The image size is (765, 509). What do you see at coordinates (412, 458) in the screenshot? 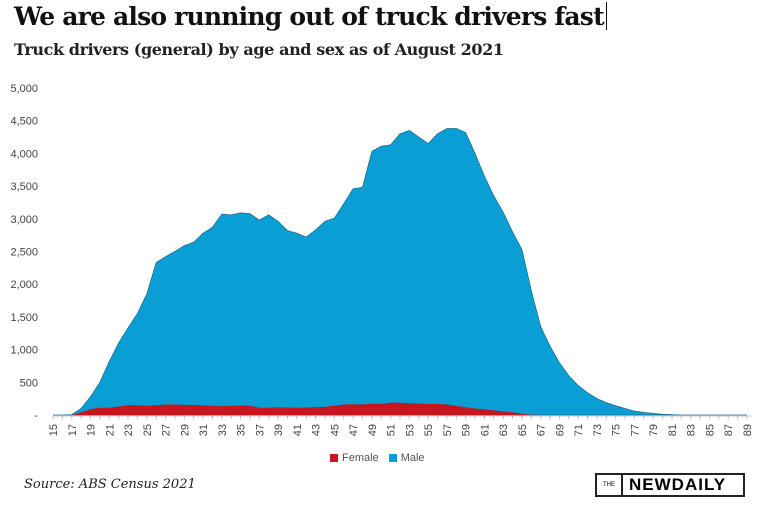
I see `legend-label: Male` at bounding box center [412, 458].